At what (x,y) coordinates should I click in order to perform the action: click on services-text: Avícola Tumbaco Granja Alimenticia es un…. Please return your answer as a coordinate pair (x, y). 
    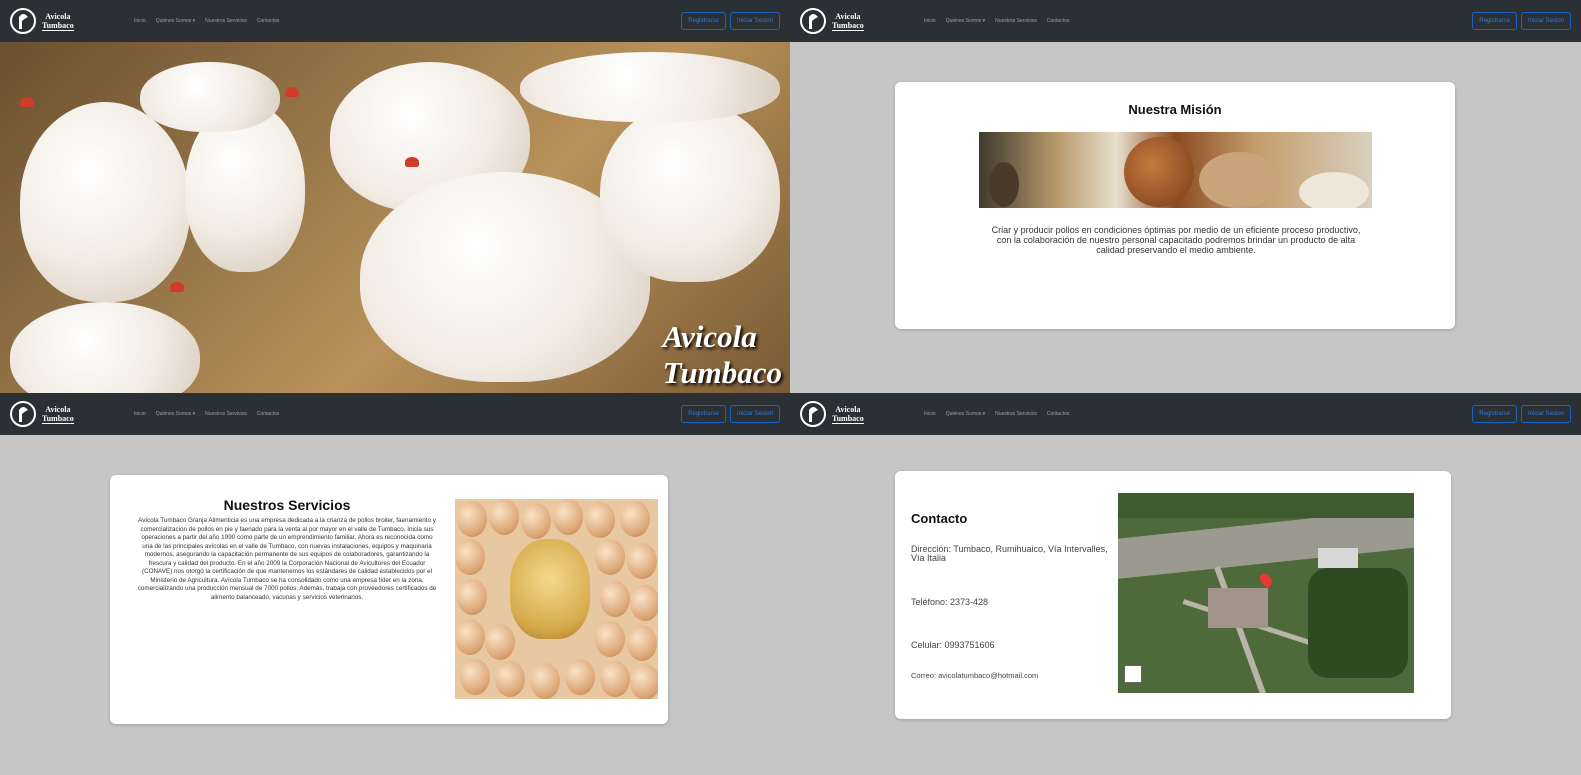
    Looking at the image, I should click on (287, 559).